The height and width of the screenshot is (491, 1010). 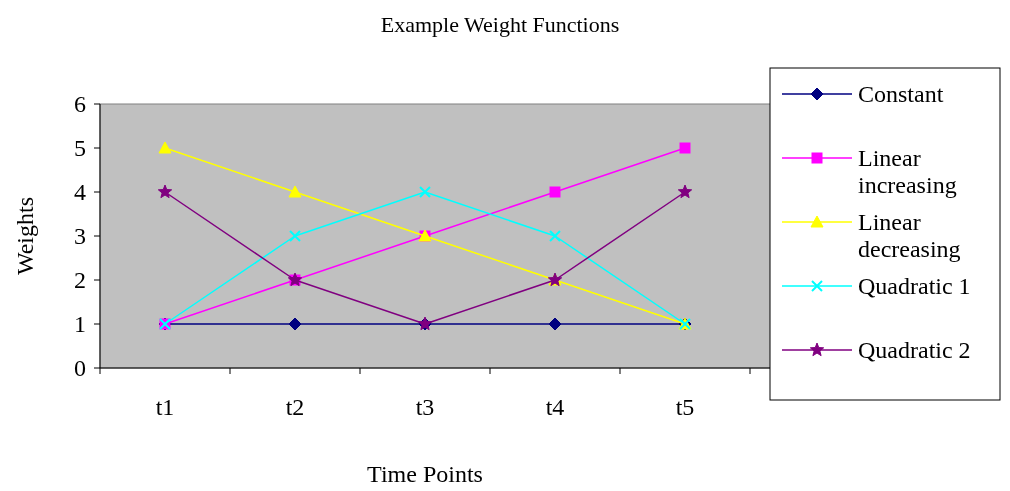 I want to click on x-tick-label: t4, so click(x=555, y=407).